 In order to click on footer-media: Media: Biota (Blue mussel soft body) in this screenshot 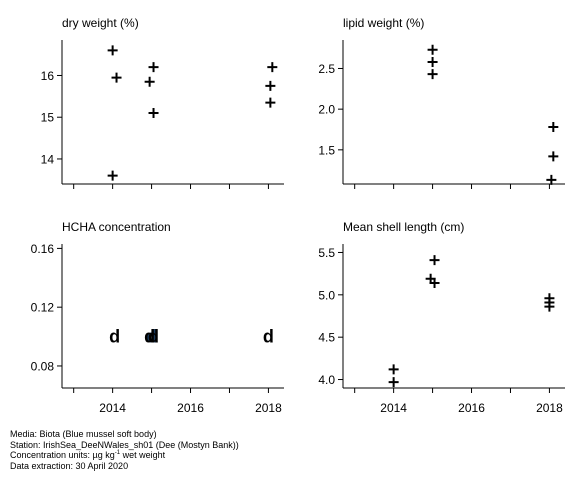, I will do `click(83, 434)`.